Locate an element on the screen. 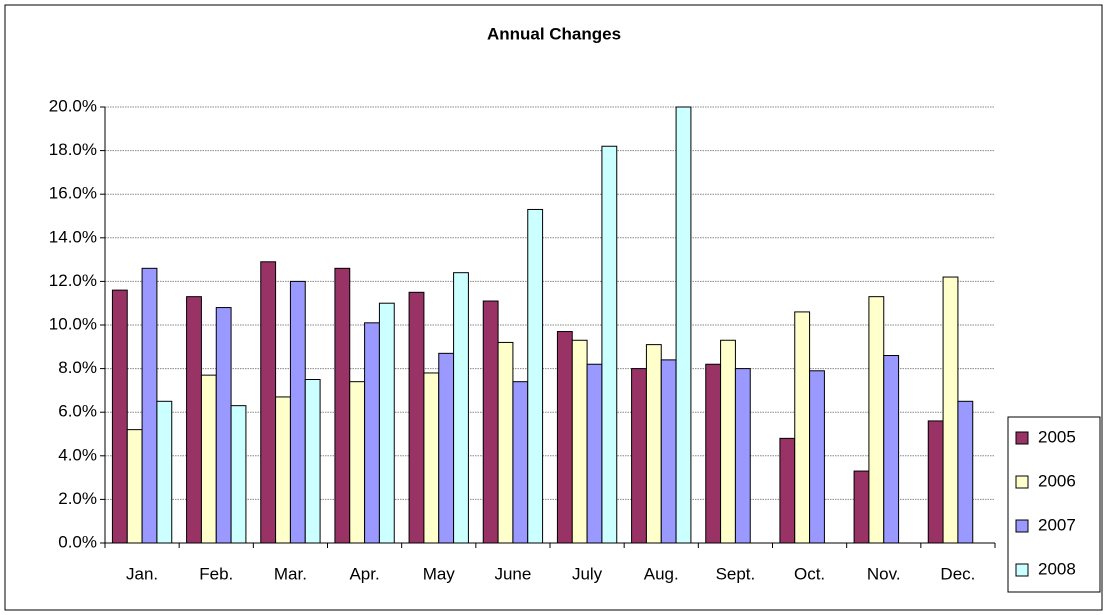 The image size is (1108, 615). y-tick-label: 8.0% is located at coordinates (77, 367).